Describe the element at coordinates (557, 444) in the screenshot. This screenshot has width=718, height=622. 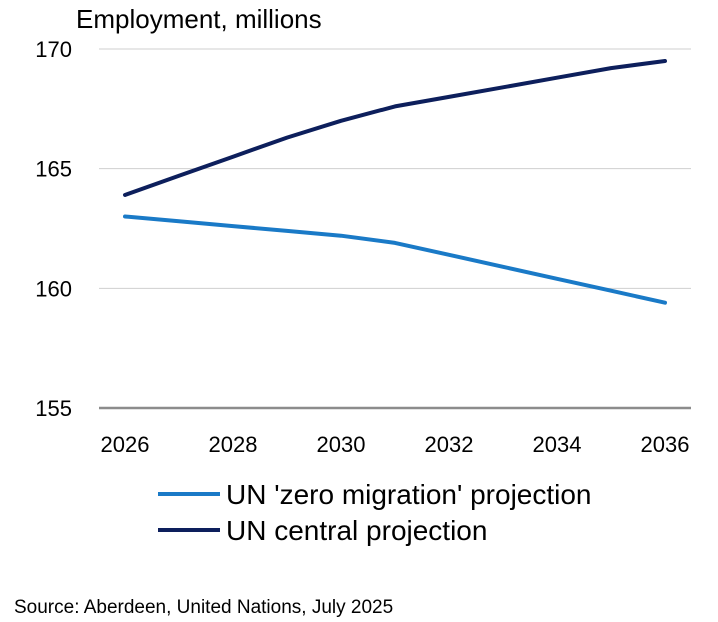
I see `x-tick-label: 2034` at that location.